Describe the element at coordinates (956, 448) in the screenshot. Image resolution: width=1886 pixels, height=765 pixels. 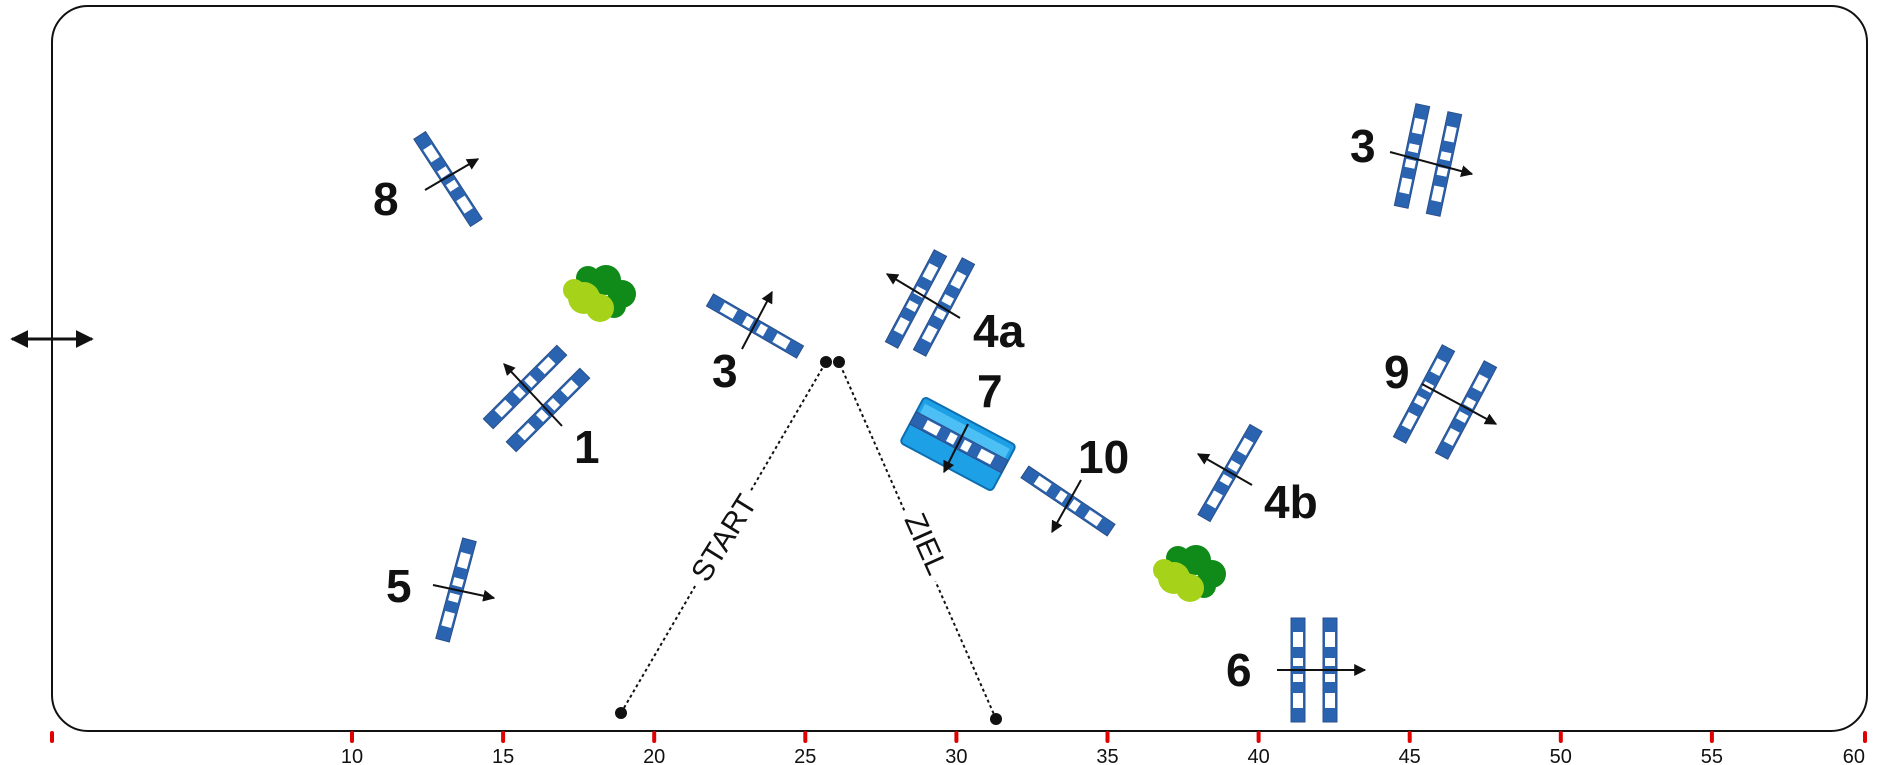
I see `obstacle-7-arrow` at that location.